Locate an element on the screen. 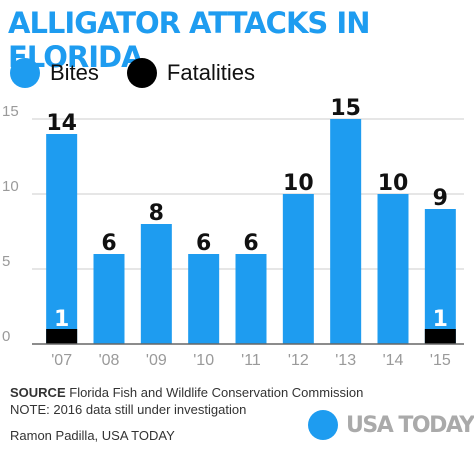 This screenshot has width=474, height=458. x-tick-label: '09 is located at coordinates (156, 360).